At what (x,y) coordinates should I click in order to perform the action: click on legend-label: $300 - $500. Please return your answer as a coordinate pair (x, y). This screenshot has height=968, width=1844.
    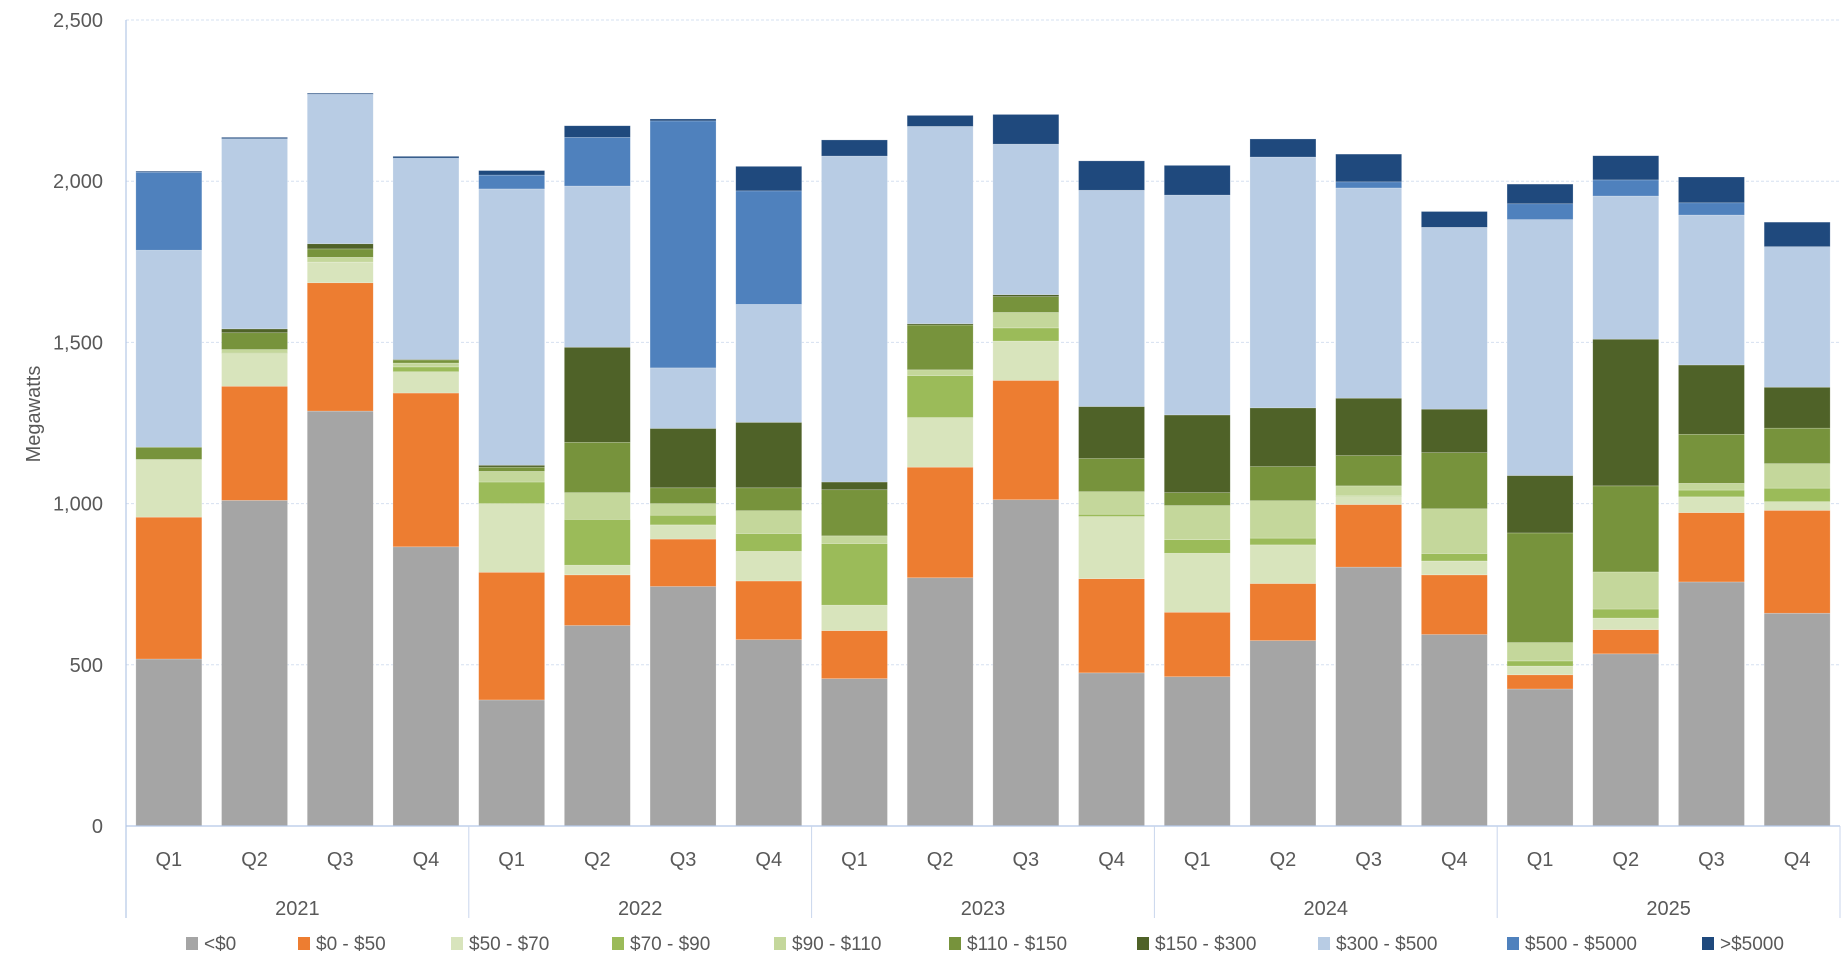
    Looking at the image, I should click on (1386, 944).